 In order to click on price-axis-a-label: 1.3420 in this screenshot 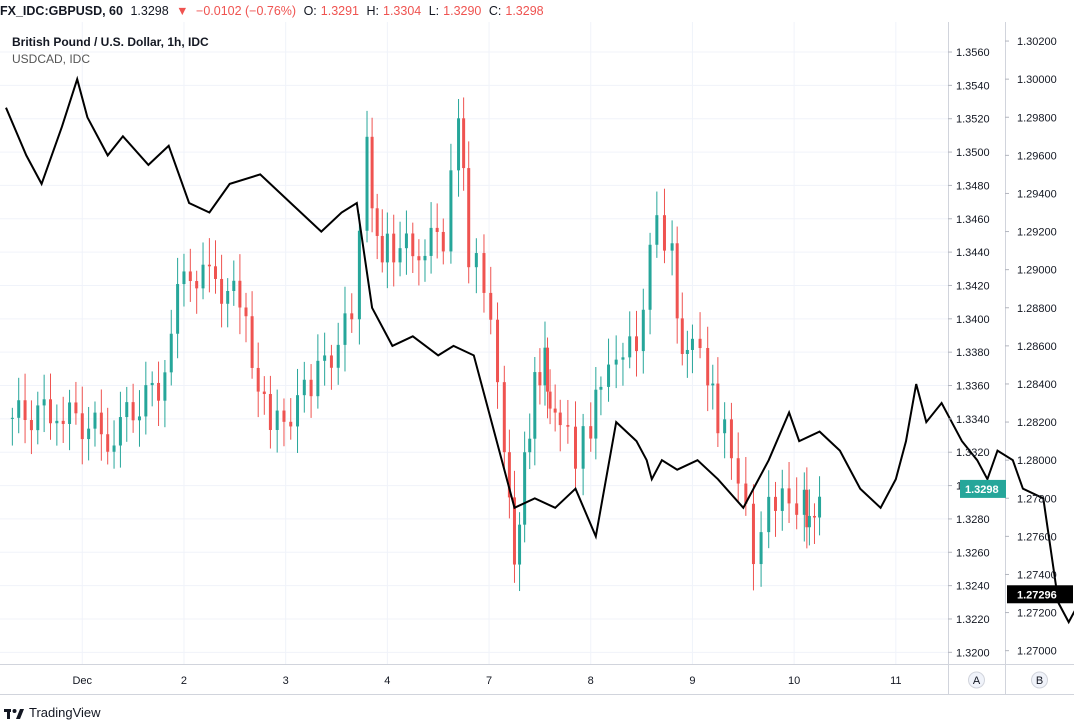, I will do `click(973, 286)`.